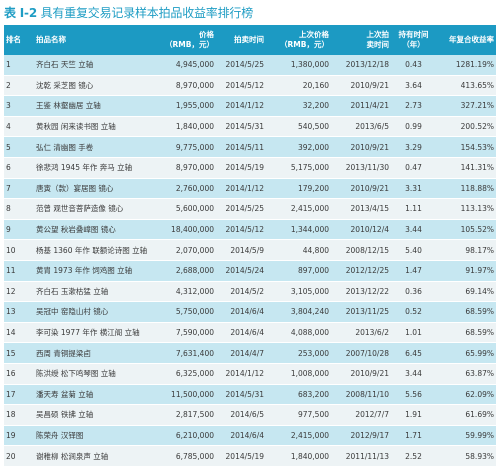  Describe the element at coordinates (361, 436) in the screenshot. I see `cell-prev-date: 2012/9/17` at that location.